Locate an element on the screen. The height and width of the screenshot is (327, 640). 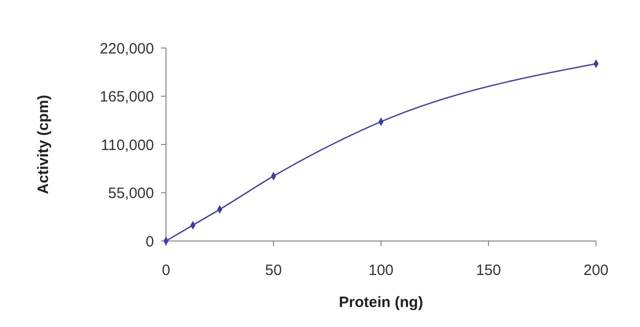
x-tick-label: 0 is located at coordinates (166, 270).